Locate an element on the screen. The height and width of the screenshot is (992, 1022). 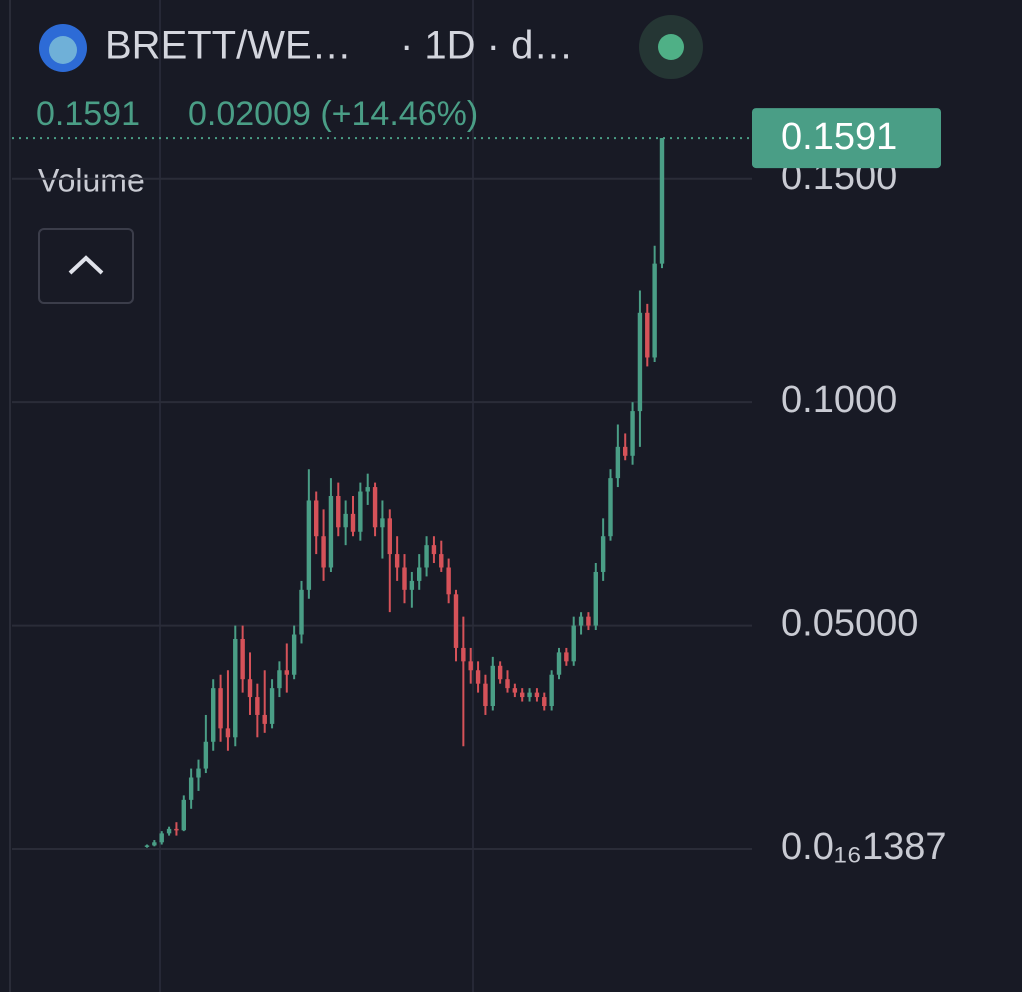
pair-icon-face is located at coordinates (63, 50).